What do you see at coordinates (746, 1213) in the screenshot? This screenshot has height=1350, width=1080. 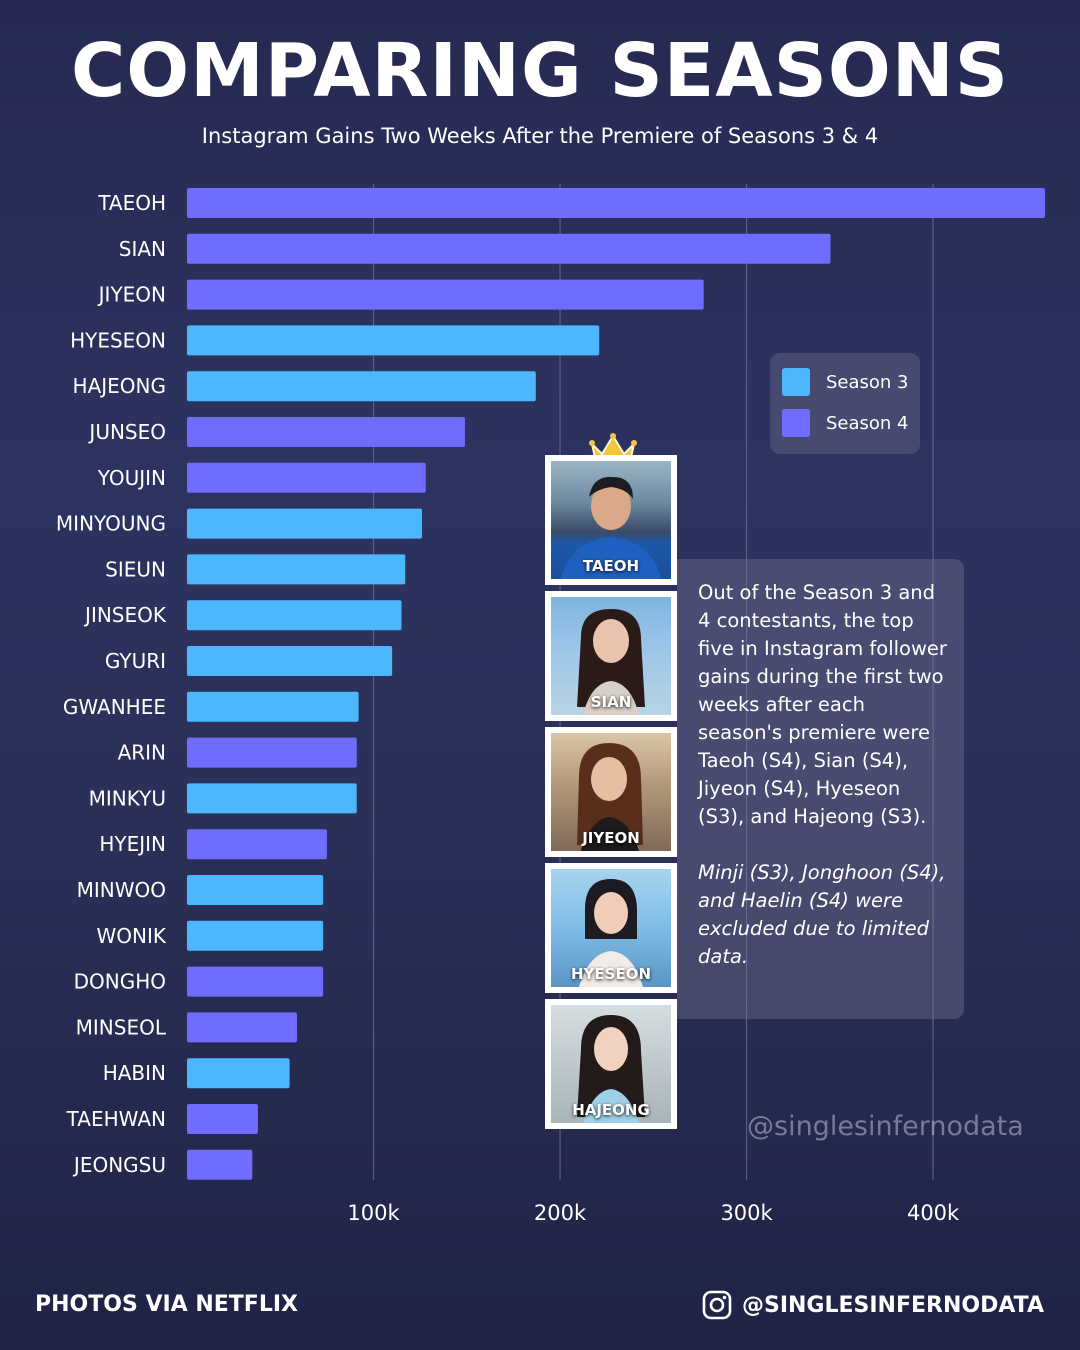 I see `x-tick-label: 300k` at bounding box center [746, 1213].